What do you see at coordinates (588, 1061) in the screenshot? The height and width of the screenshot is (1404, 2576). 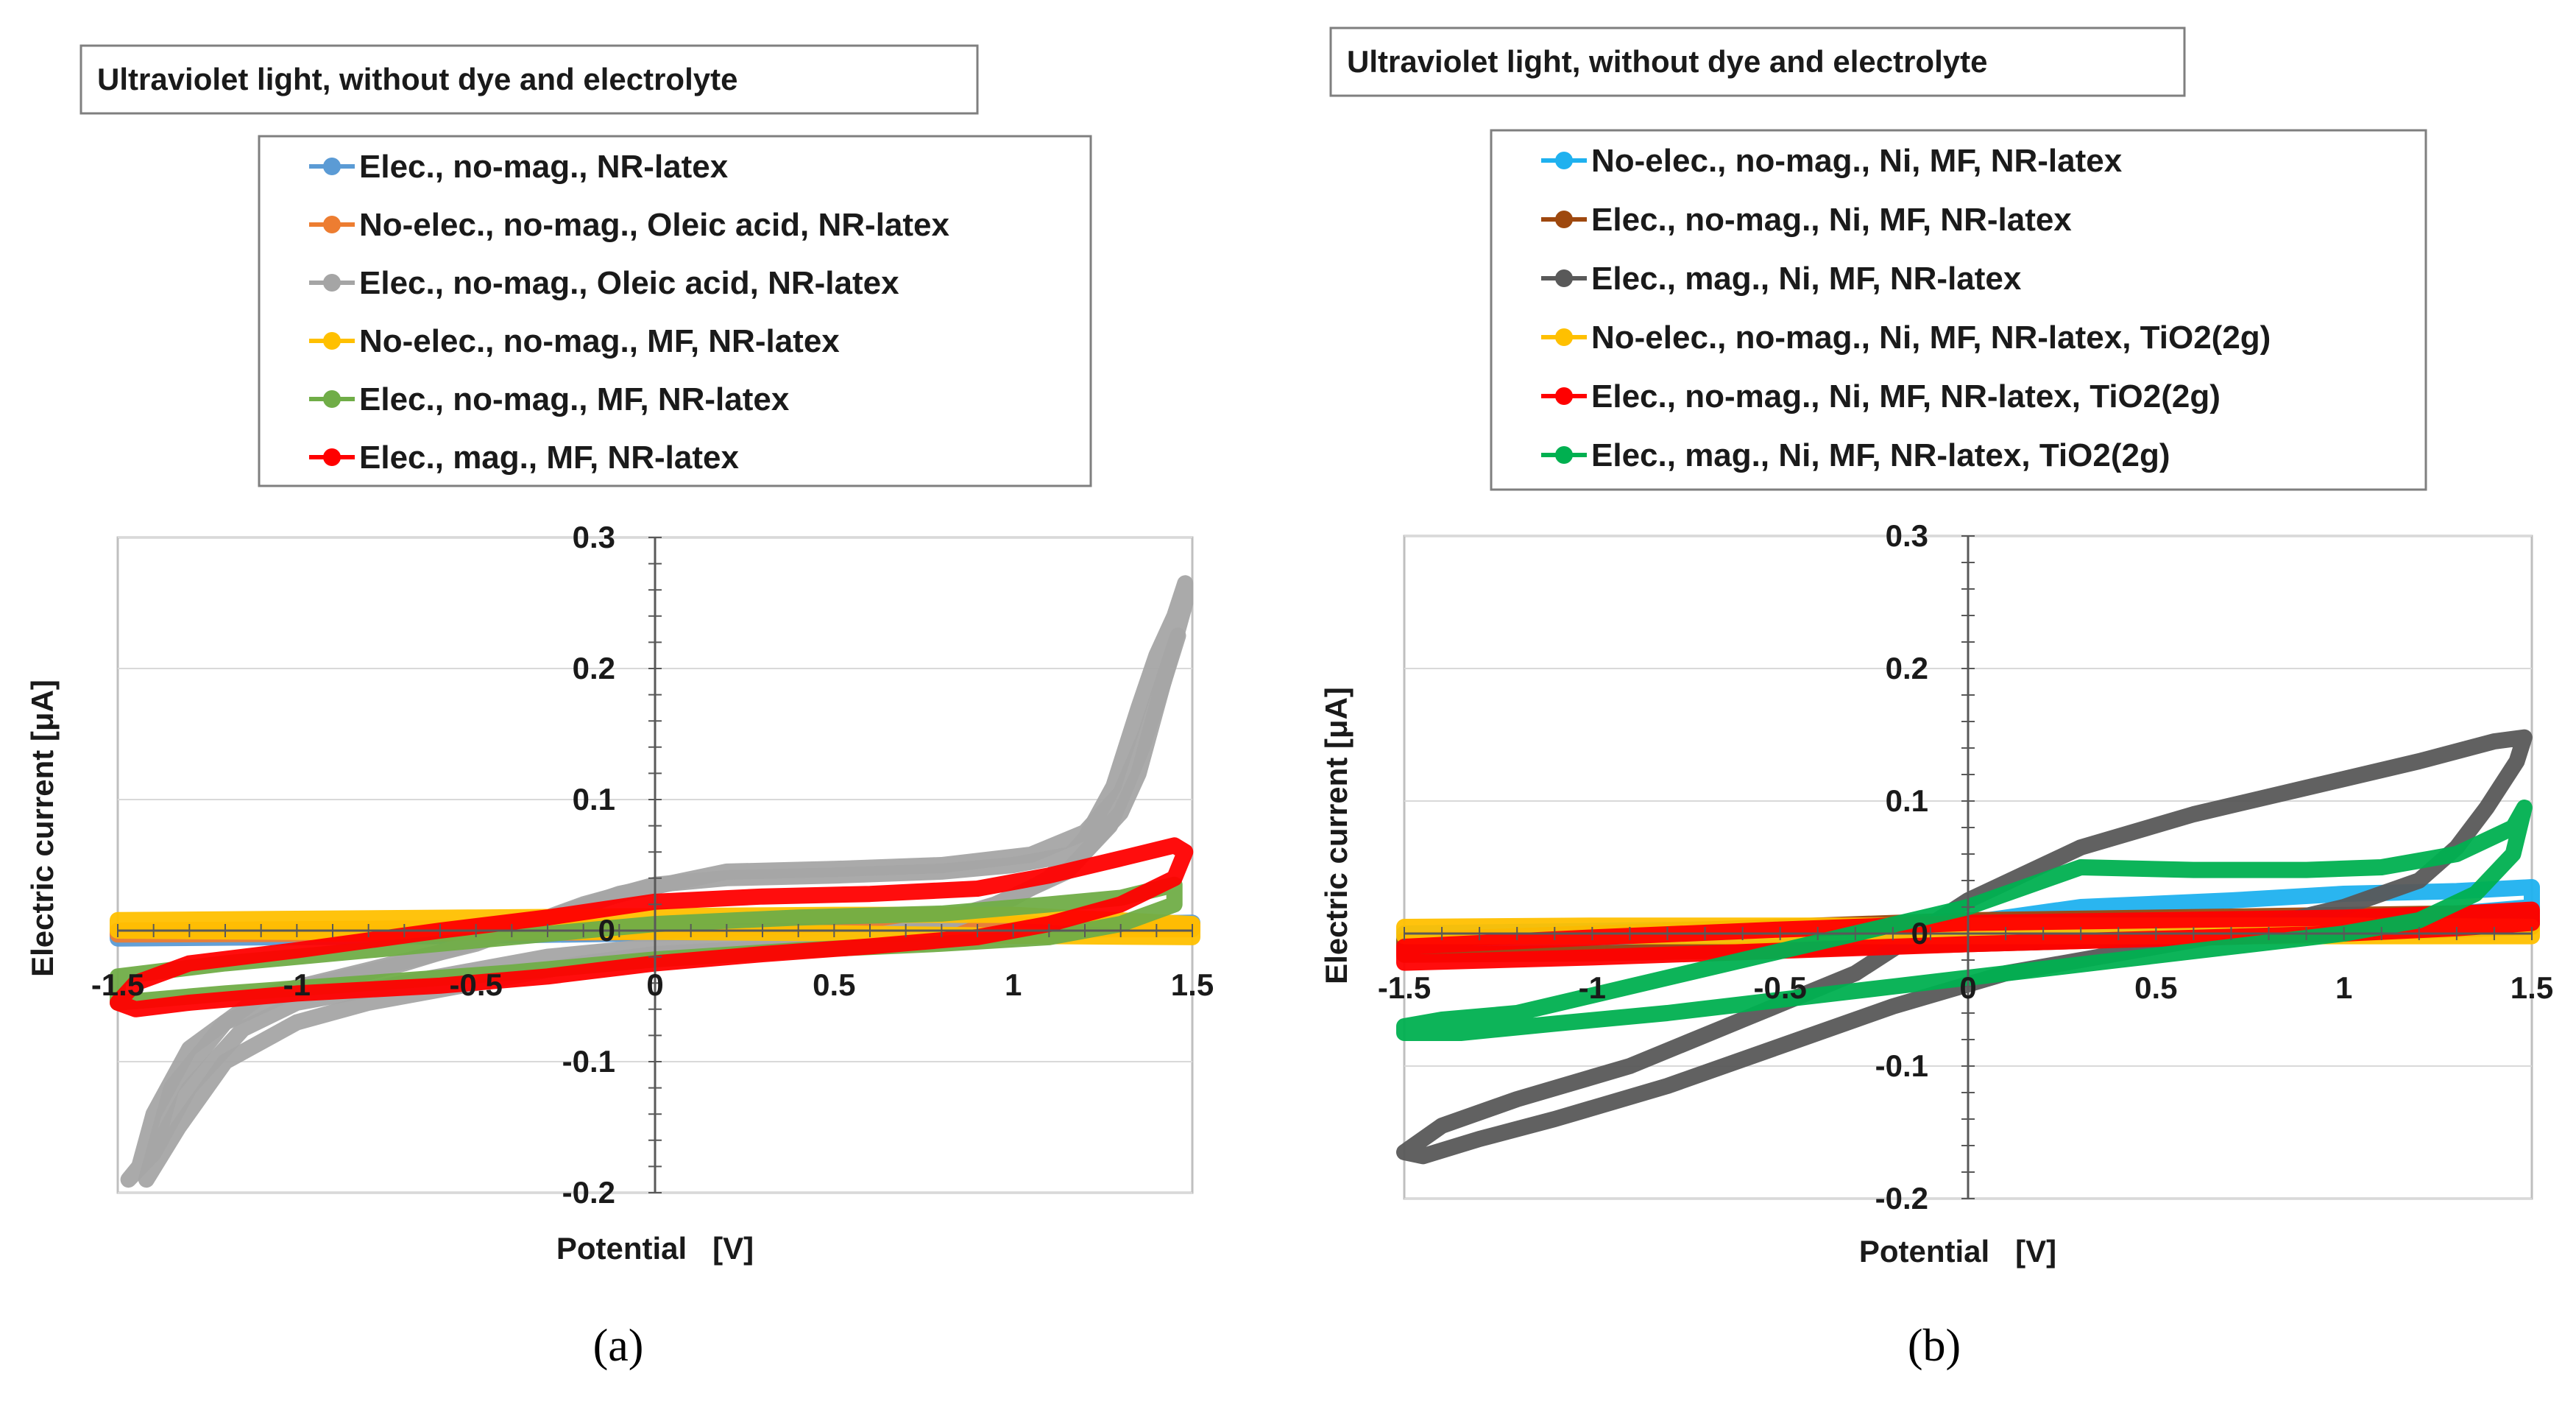 I see `panel-a-y-tick-label: -0.1` at bounding box center [588, 1061].